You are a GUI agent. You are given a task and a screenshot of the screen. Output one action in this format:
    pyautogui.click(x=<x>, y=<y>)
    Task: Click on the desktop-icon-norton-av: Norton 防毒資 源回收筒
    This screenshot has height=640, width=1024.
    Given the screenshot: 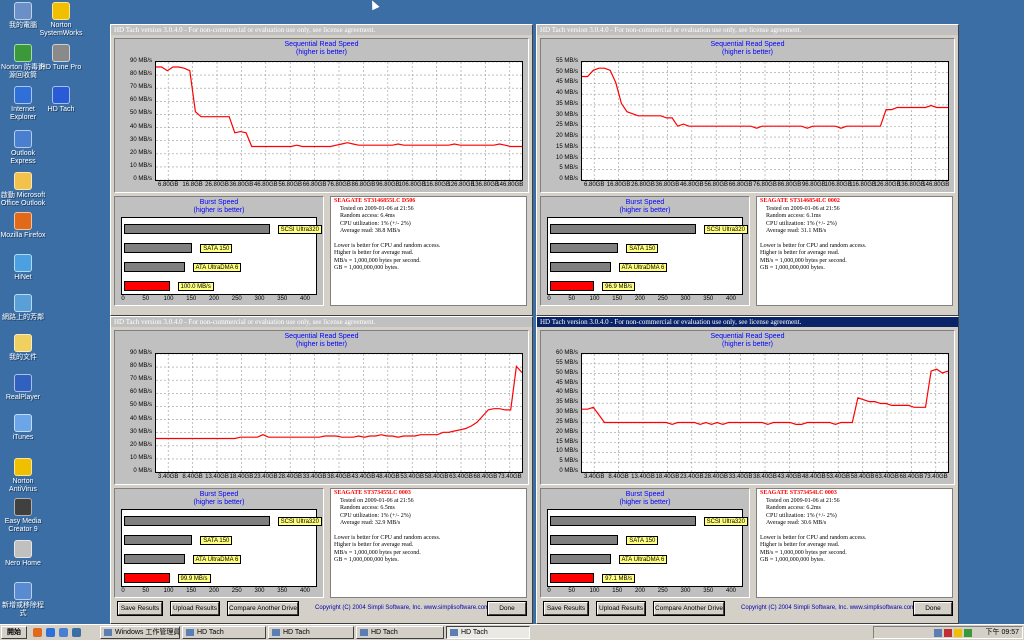 What is the action you would take?
    pyautogui.click(x=23, y=62)
    